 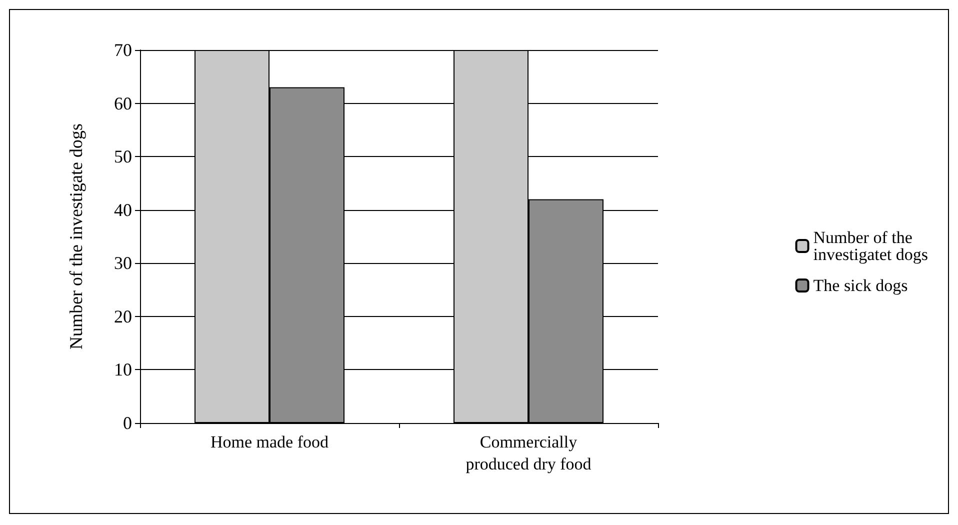 What do you see at coordinates (529, 453) in the screenshot?
I see `x-tick-label: Commercially produced dry food` at bounding box center [529, 453].